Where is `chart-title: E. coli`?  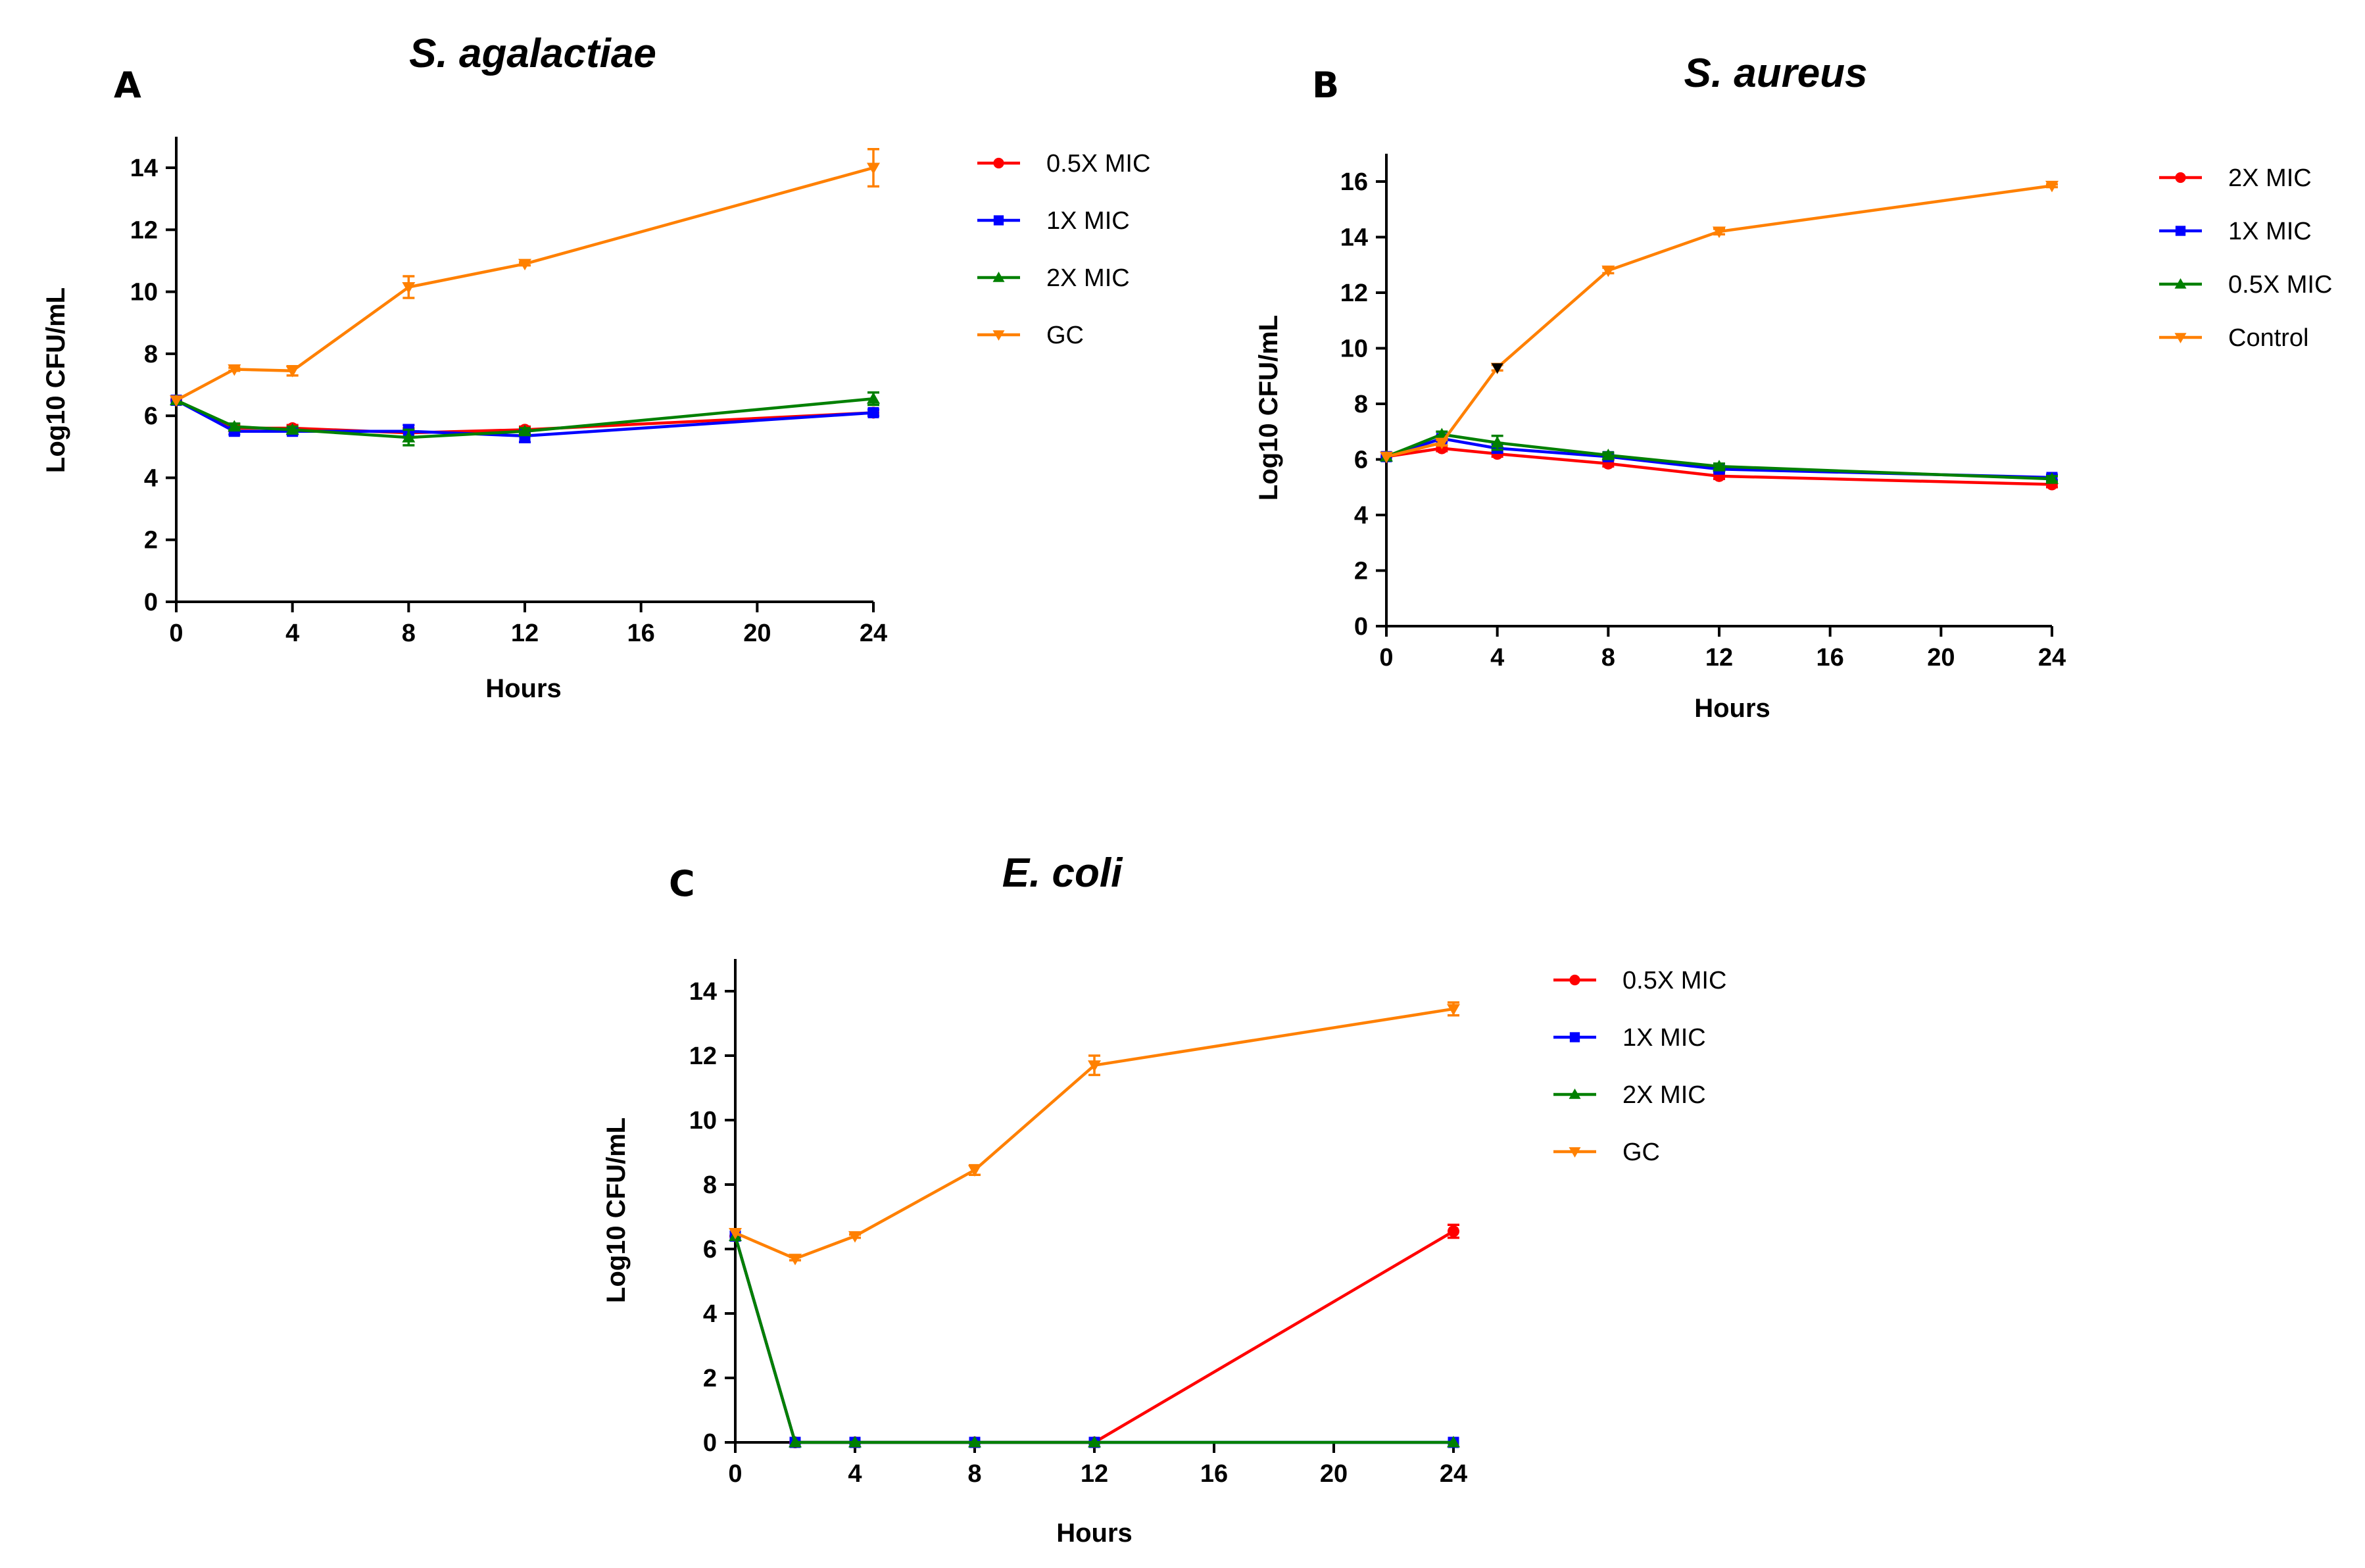
chart-title: E. coli is located at coordinates (1062, 873).